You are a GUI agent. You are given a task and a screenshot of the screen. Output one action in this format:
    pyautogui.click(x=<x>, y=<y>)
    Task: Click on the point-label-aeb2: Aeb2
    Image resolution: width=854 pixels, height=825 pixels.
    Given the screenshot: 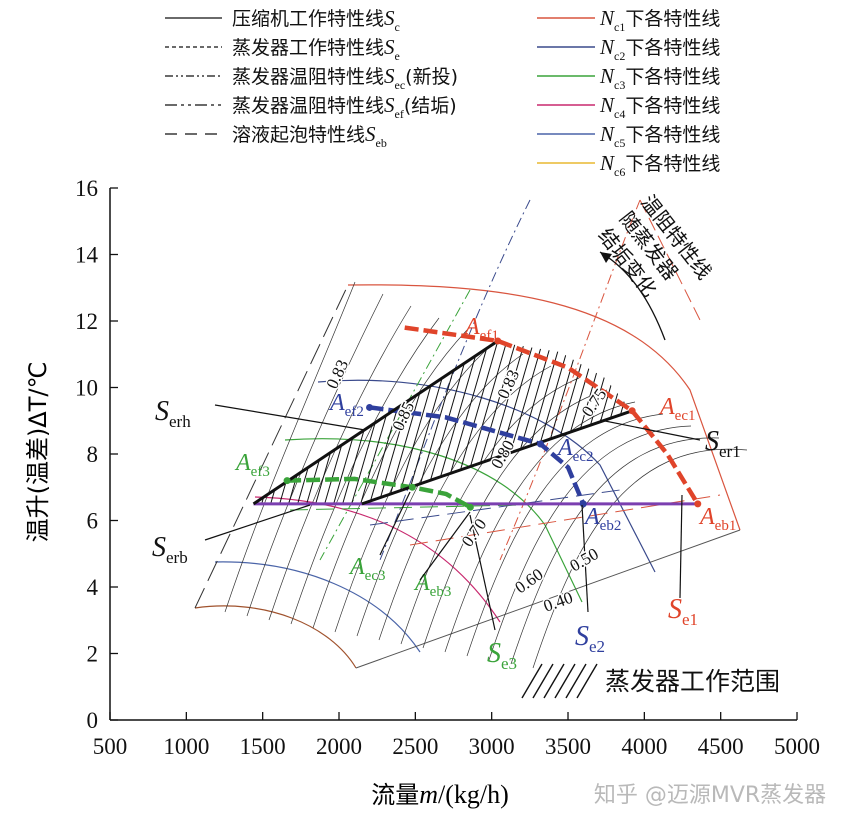 What is the action you would take?
    pyautogui.click(x=602, y=519)
    